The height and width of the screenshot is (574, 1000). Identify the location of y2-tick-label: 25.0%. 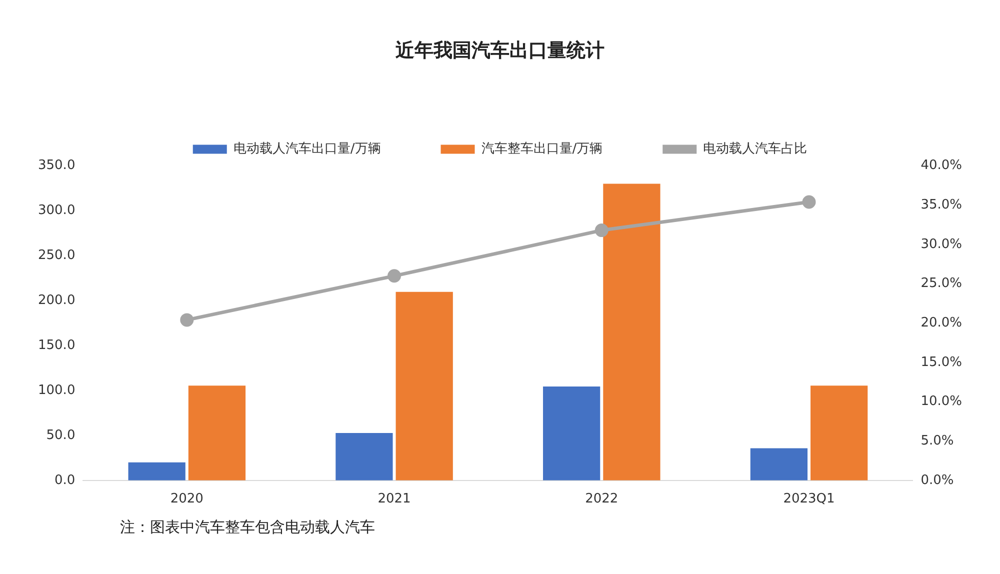
(941, 284).